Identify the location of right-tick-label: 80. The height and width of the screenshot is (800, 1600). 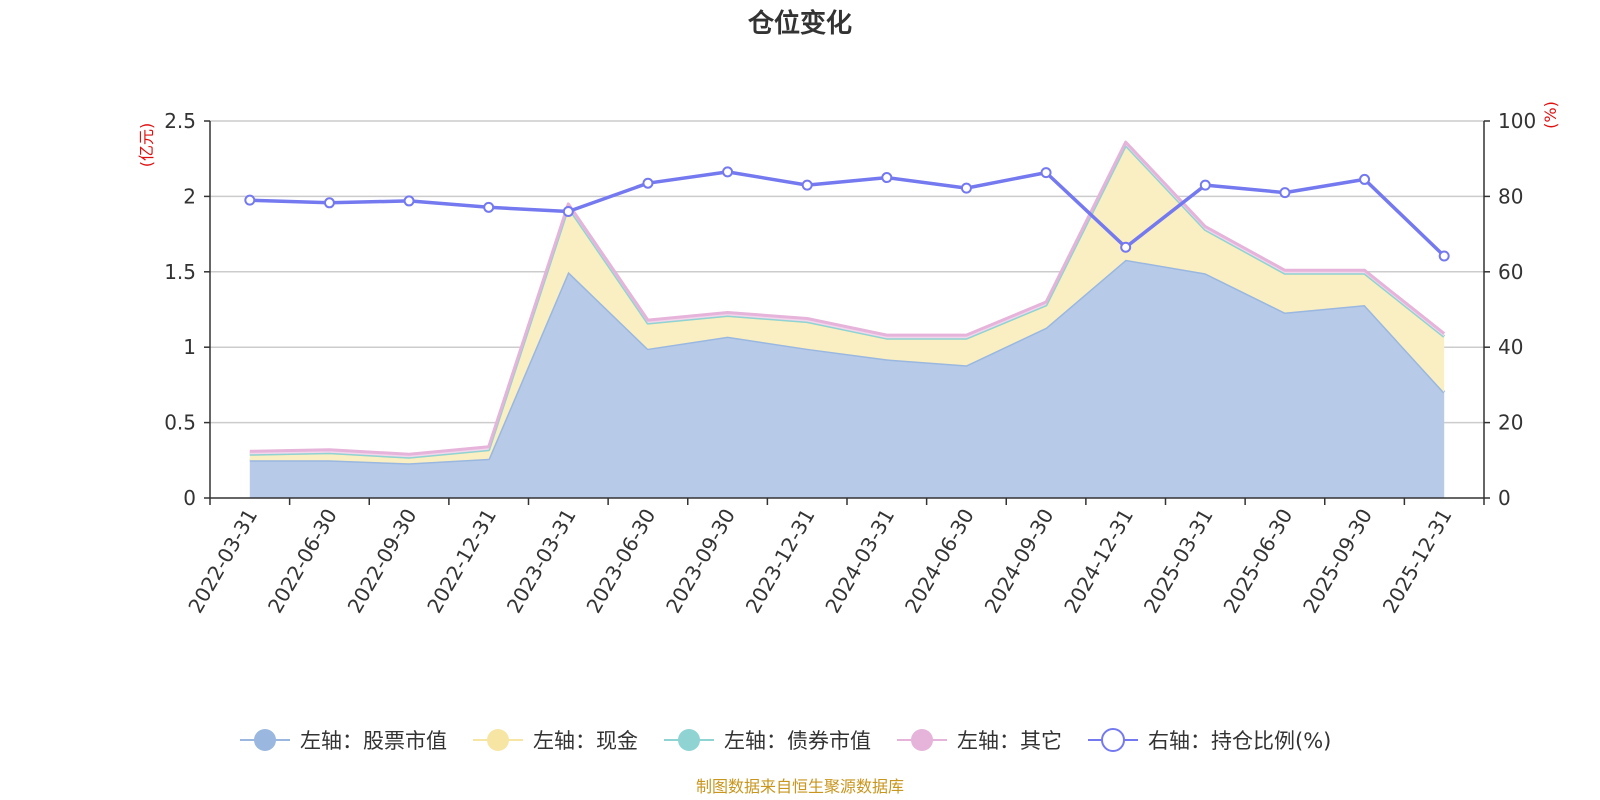
(1510, 196).